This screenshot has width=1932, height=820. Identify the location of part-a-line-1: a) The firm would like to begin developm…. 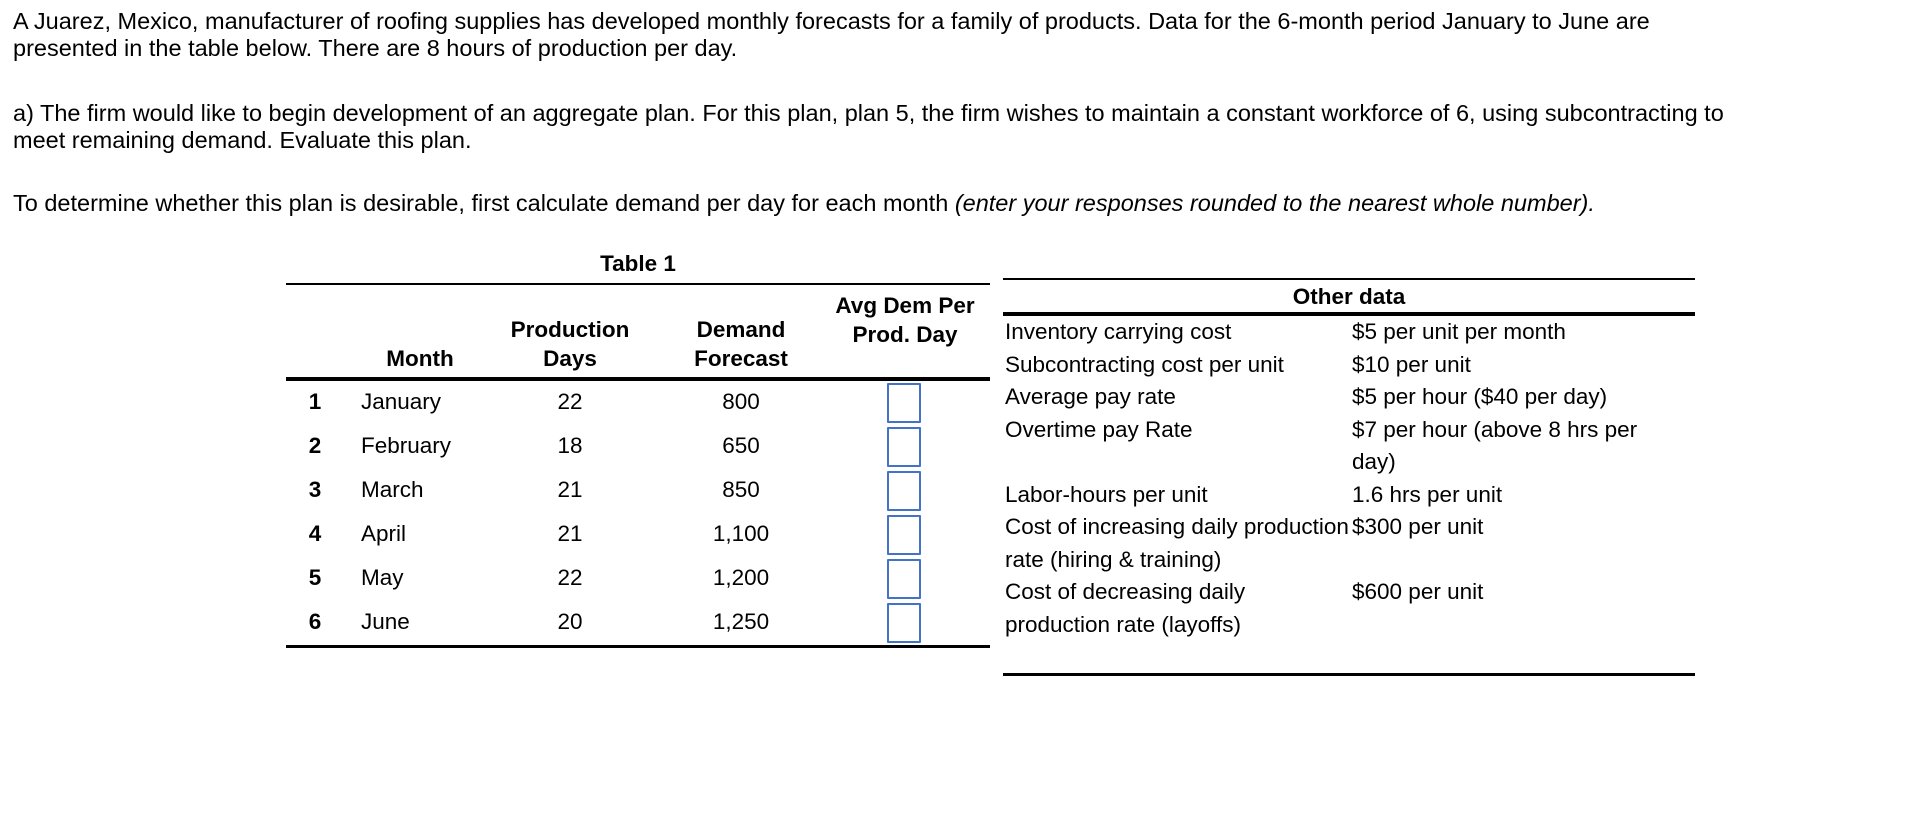
(868, 113).